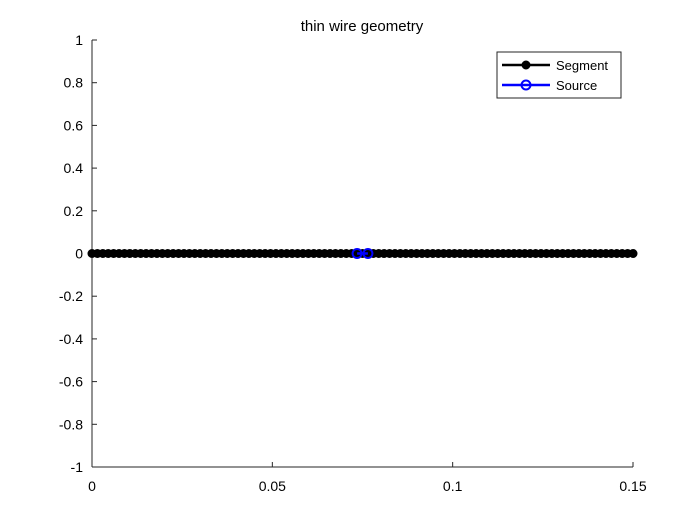 Image resolution: width=700 pixels, height=530 pixels. I want to click on y-tick-label: -0.8, so click(71, 424).